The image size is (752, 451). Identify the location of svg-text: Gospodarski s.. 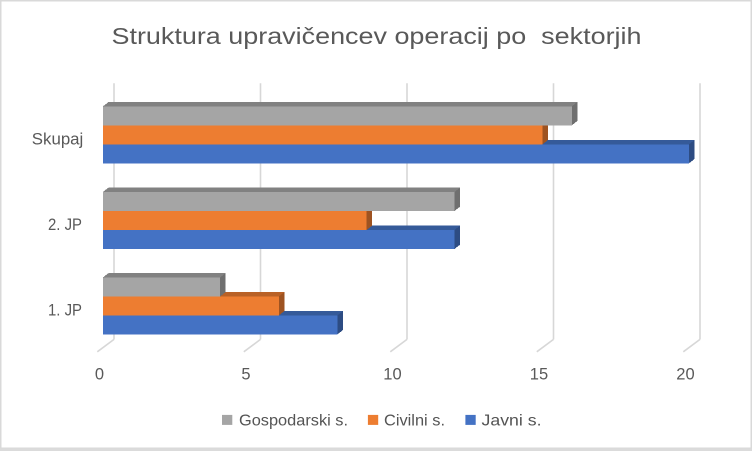
(293, 421).